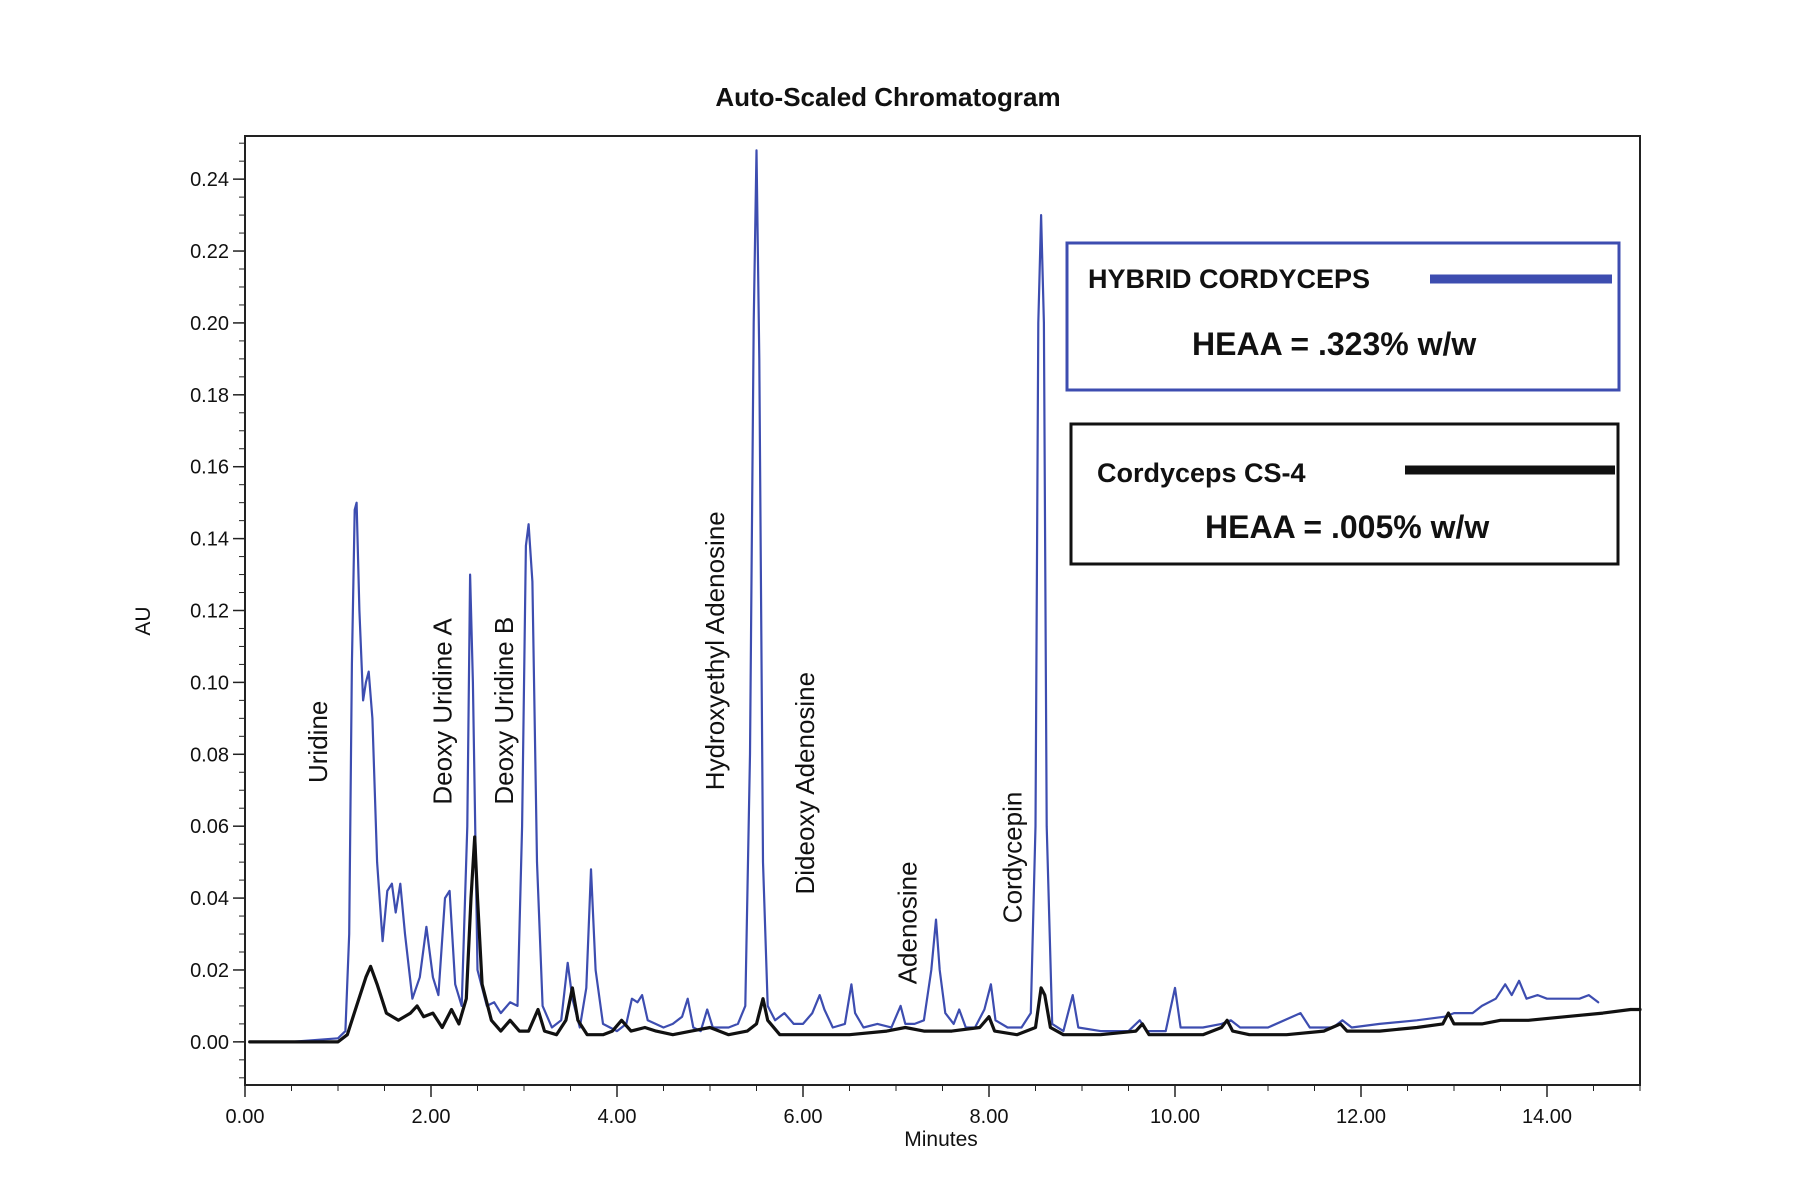 Image resolution: width=1800 pixels, height=1200 pixels. I want to click on legend-frame-cs4, so click(1344, 494).